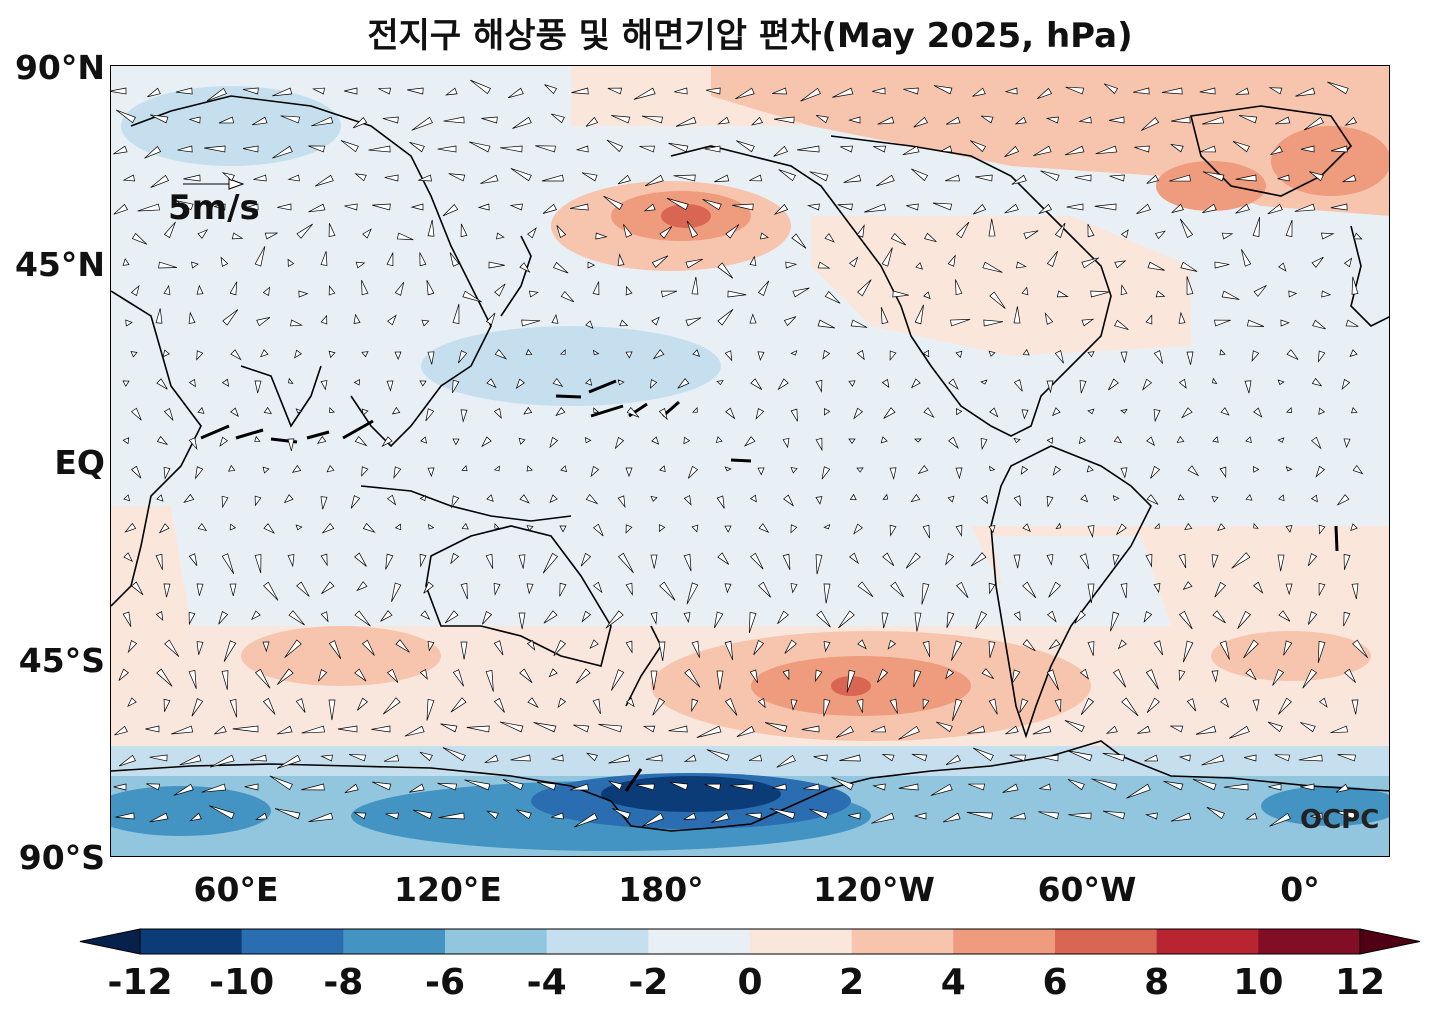 The height and width of the screenshot is (1015, 1432). What do you see at coordinates (661, 889) in the screenshot?
I see `lon-label-180: 180°` at bounding box center [661, 889].